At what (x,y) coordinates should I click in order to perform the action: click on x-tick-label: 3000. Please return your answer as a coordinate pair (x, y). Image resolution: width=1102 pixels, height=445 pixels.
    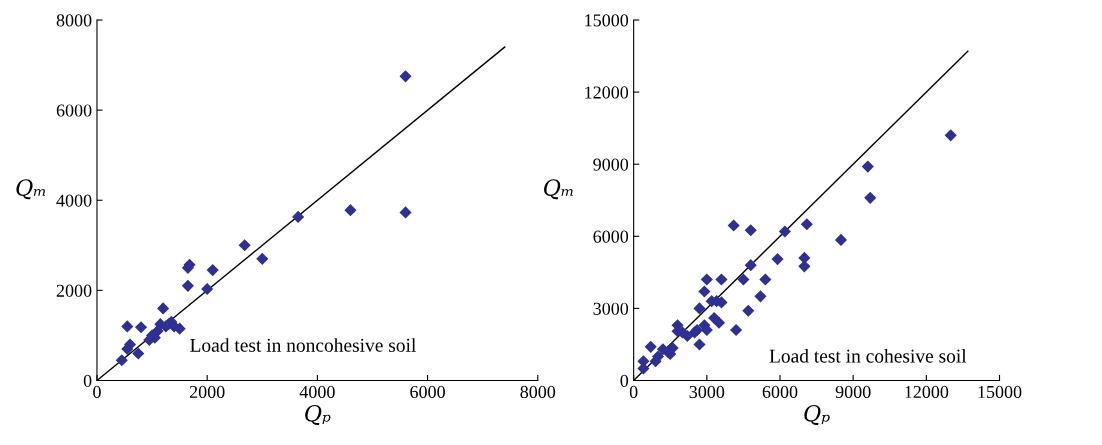
    Looking at the image, I should click on (707, 392).